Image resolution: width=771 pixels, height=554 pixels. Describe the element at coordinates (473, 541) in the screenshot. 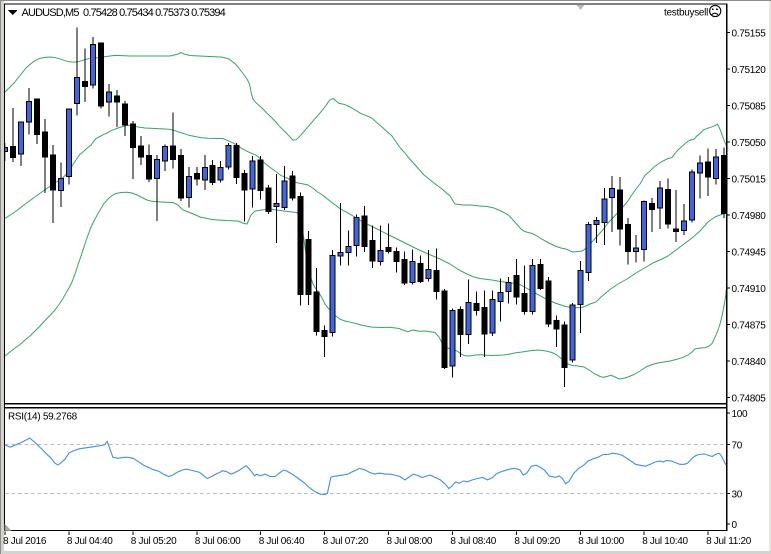

I see `svg-text: 8 Jul 08:40` at that location.